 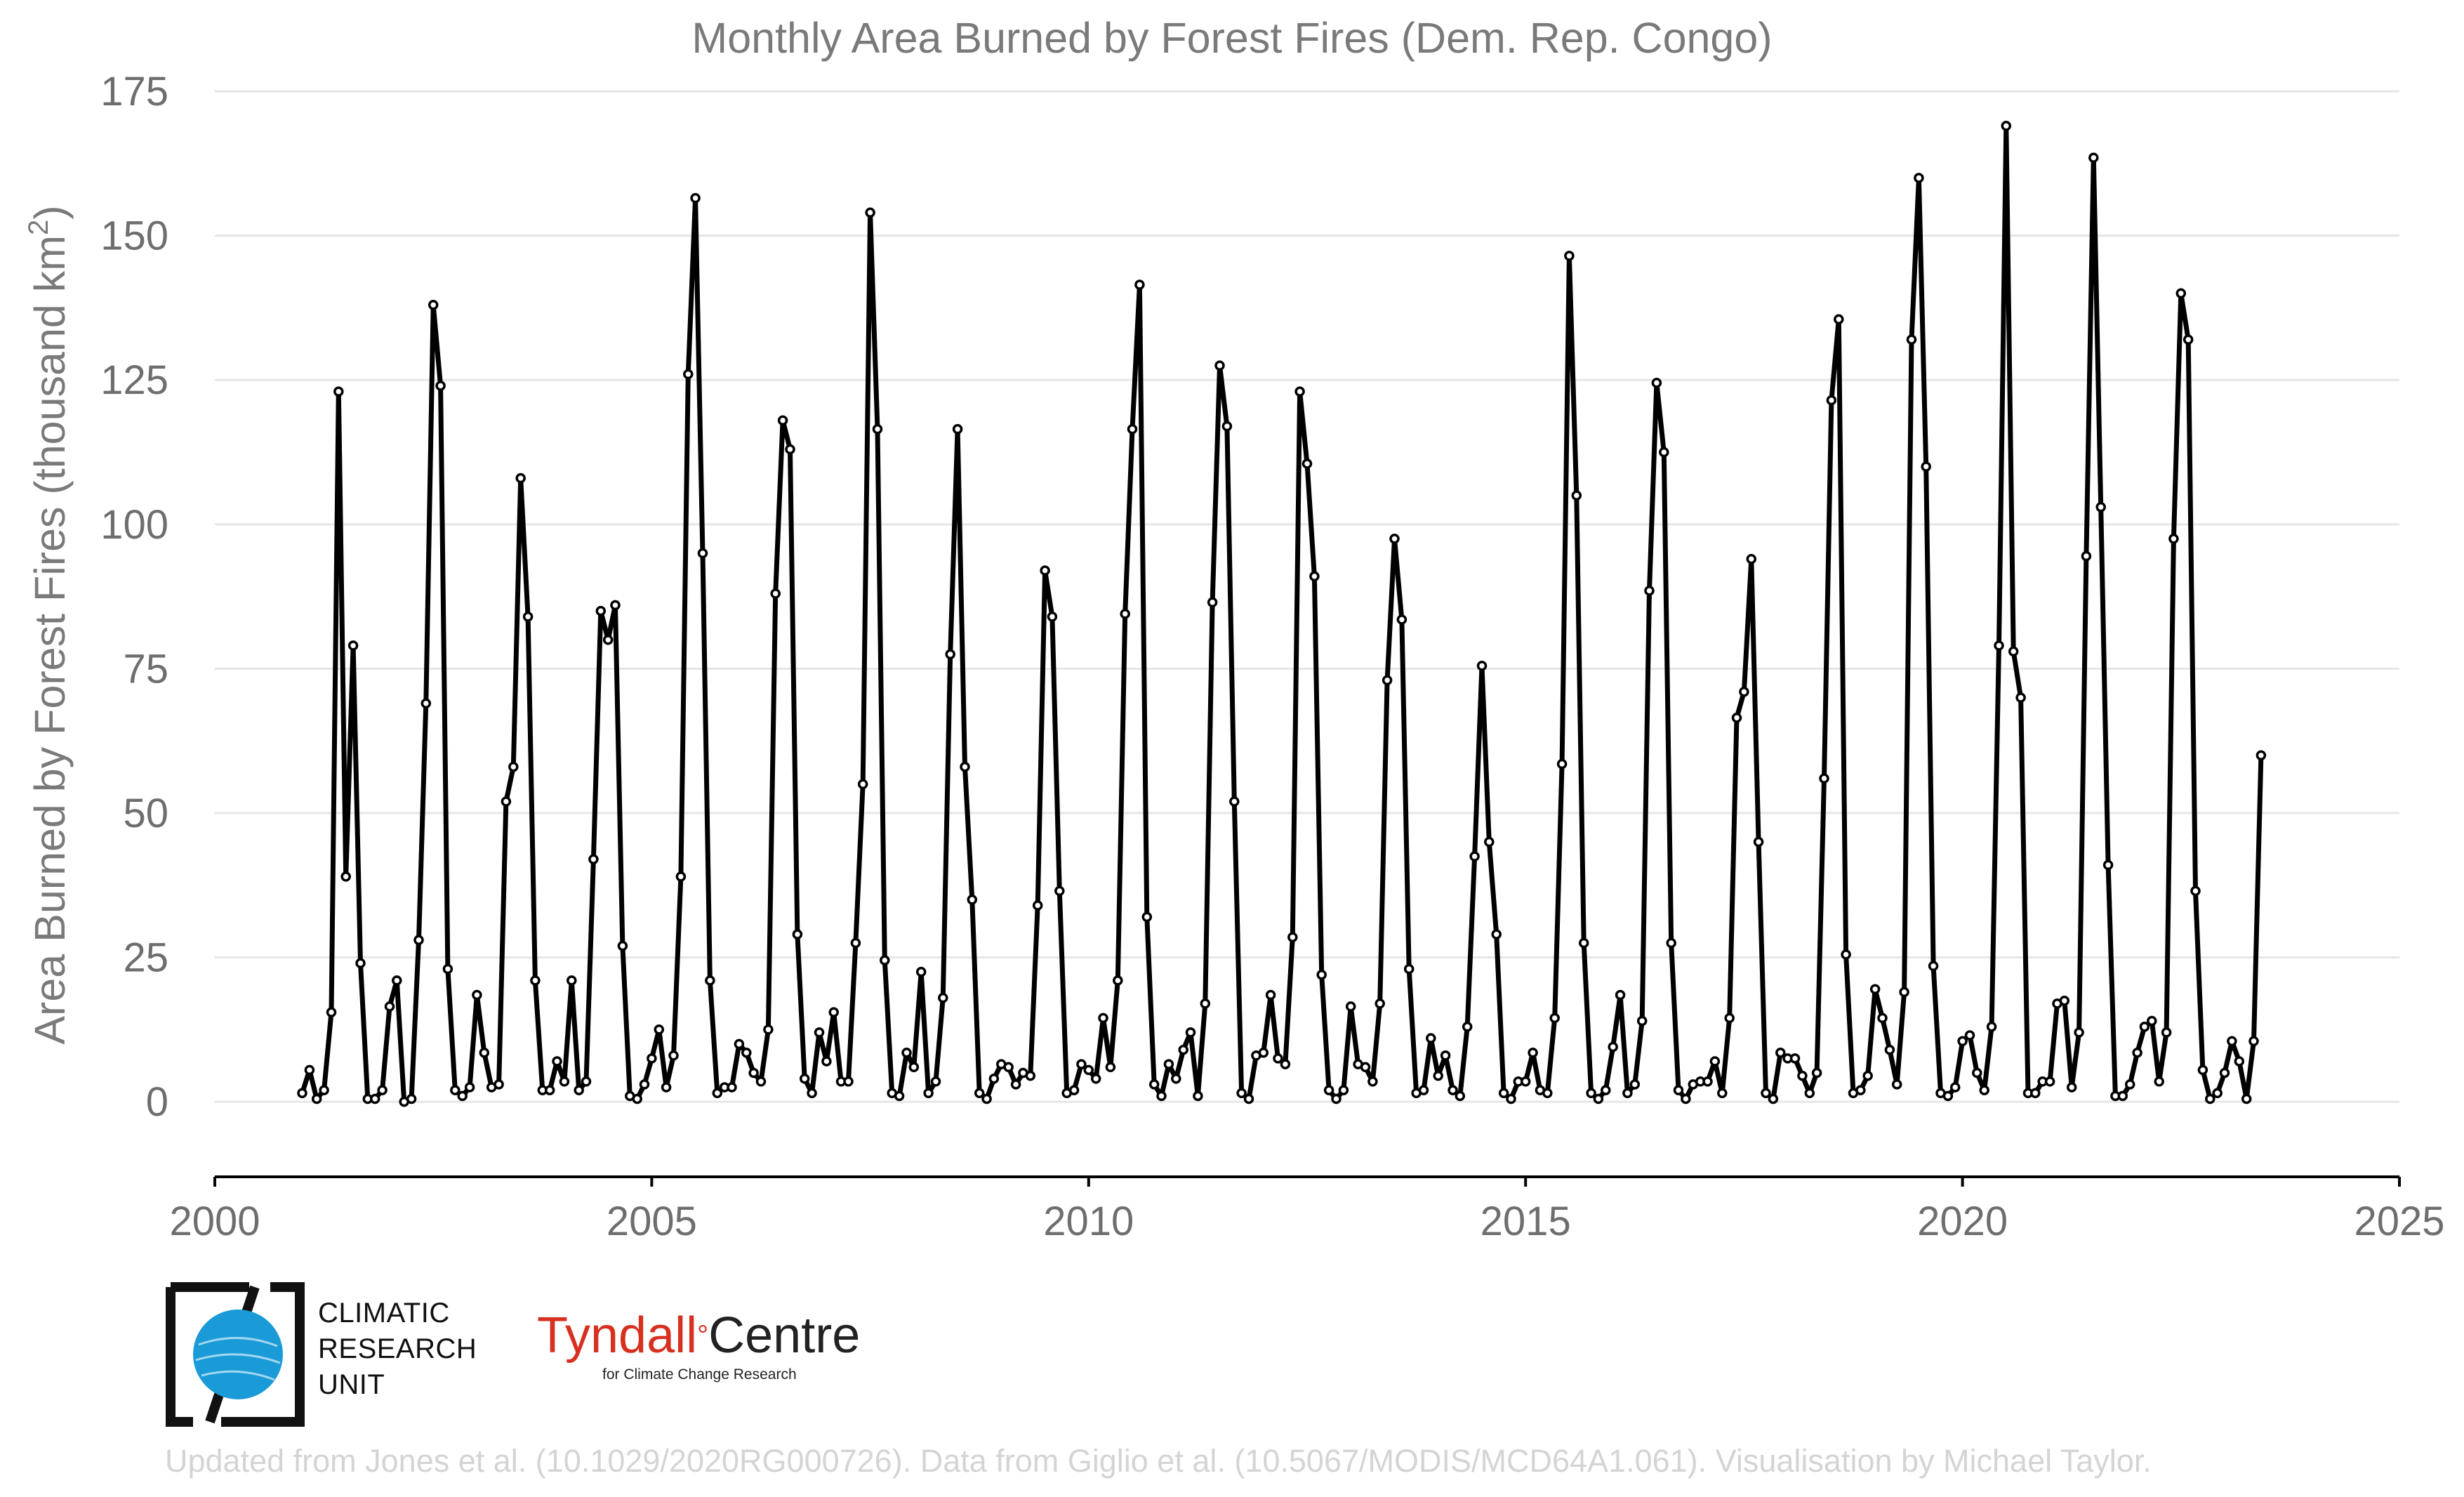 I want to click on y-tick-label: 150, so click(x=134, y=236).